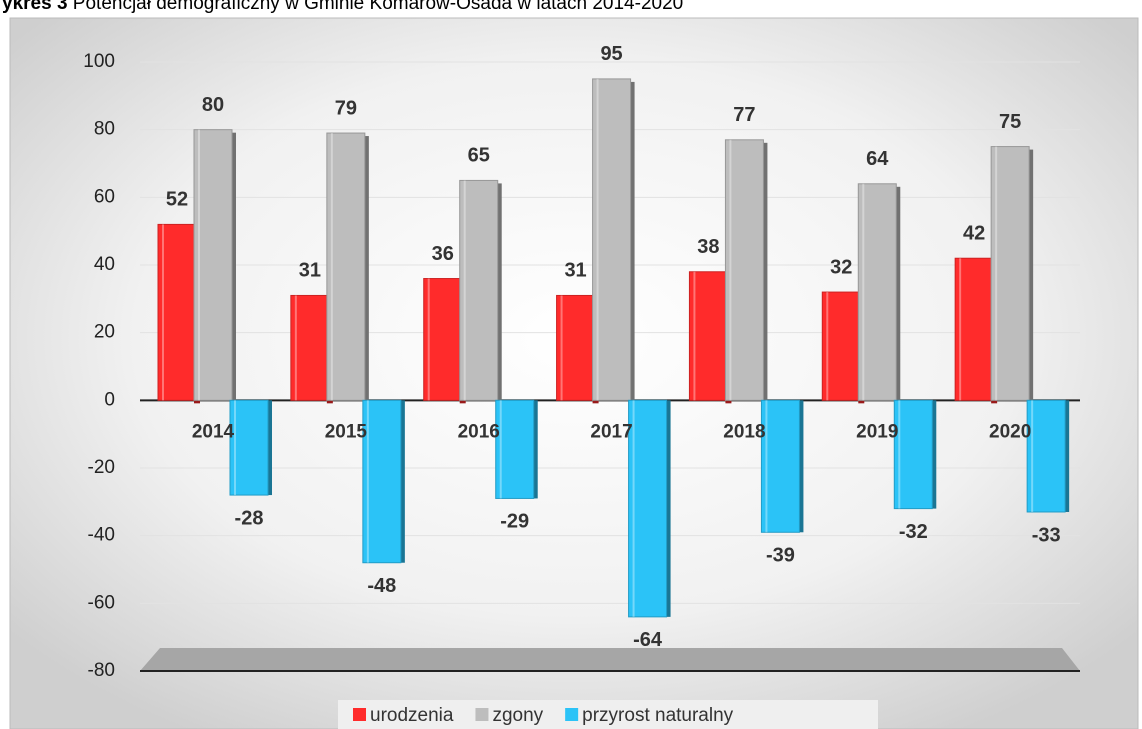 The image size is (1142, 729). I want to click on x-tick-label: 2020, so click(1010, 431).